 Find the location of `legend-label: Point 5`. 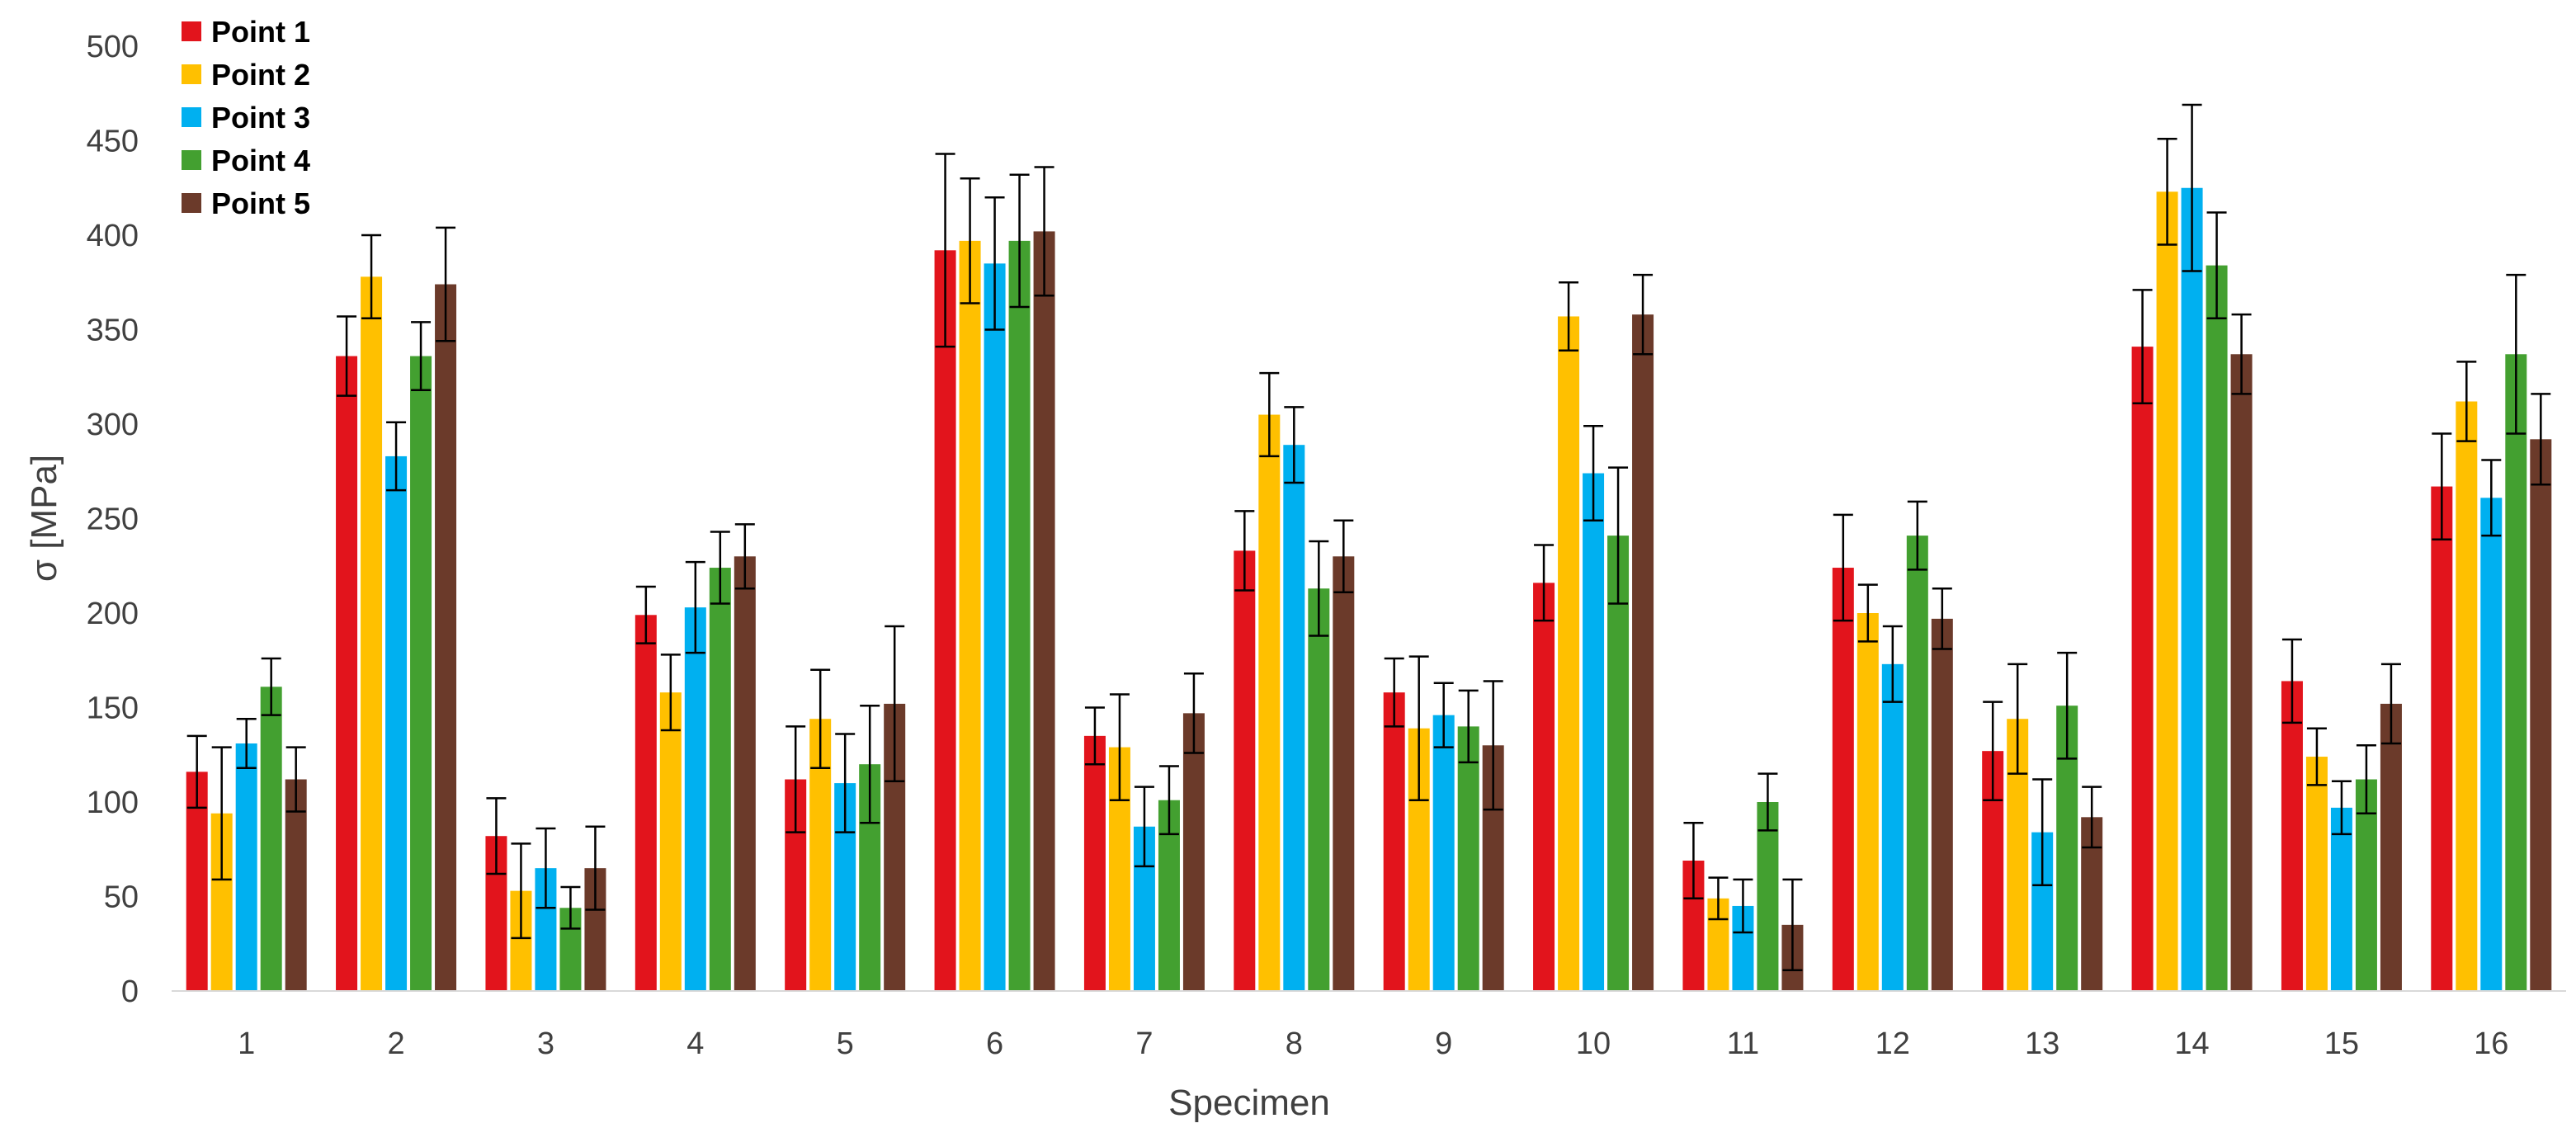

legend-label: Point 5 is located at coordinates (260, 203).